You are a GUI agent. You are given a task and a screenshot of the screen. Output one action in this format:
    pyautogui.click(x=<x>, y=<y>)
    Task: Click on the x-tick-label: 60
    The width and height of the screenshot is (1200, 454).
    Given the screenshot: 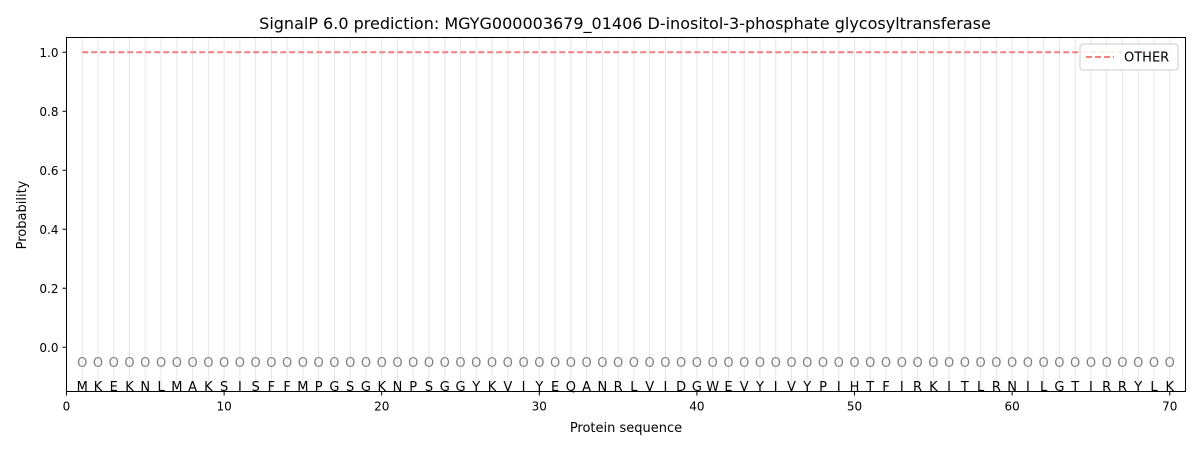 What is the action you would take?
    pyautogui.click(x=1011, y=407)
    